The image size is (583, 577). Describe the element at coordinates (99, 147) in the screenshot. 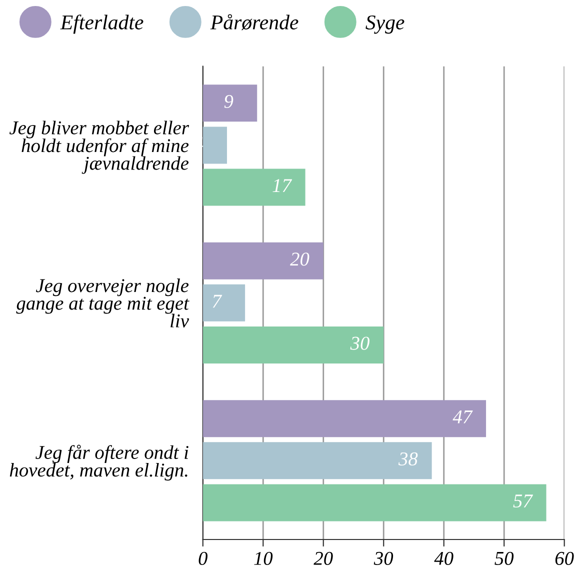

I see `y-tick-label: Jeg bliver mobbet eller holdt udenfor af mine jævnaldrende` at that location.